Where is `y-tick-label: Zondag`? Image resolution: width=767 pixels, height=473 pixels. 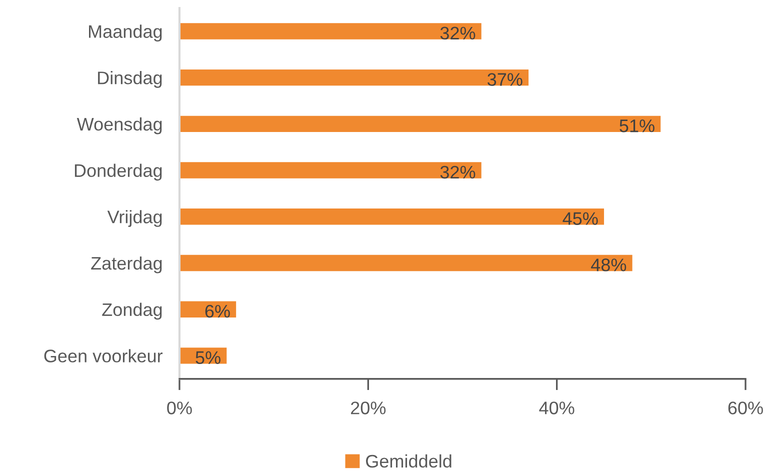
y-tick-label: Zondag is located at coordinates (132, 311).